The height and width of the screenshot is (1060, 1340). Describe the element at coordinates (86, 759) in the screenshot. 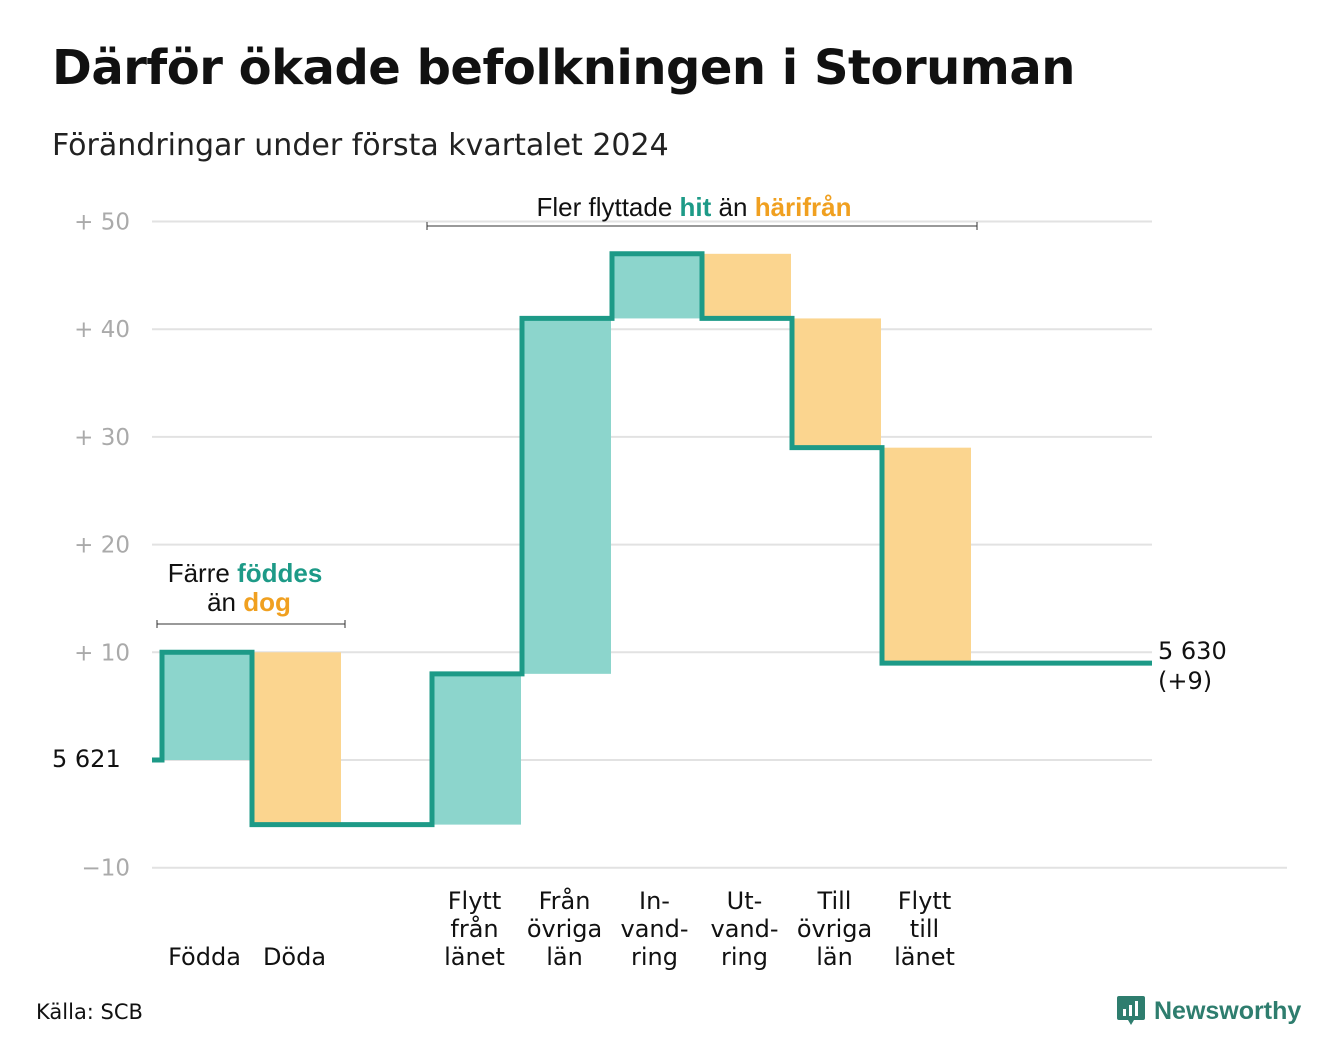

I see `start-value-label: 5 621` at that location.